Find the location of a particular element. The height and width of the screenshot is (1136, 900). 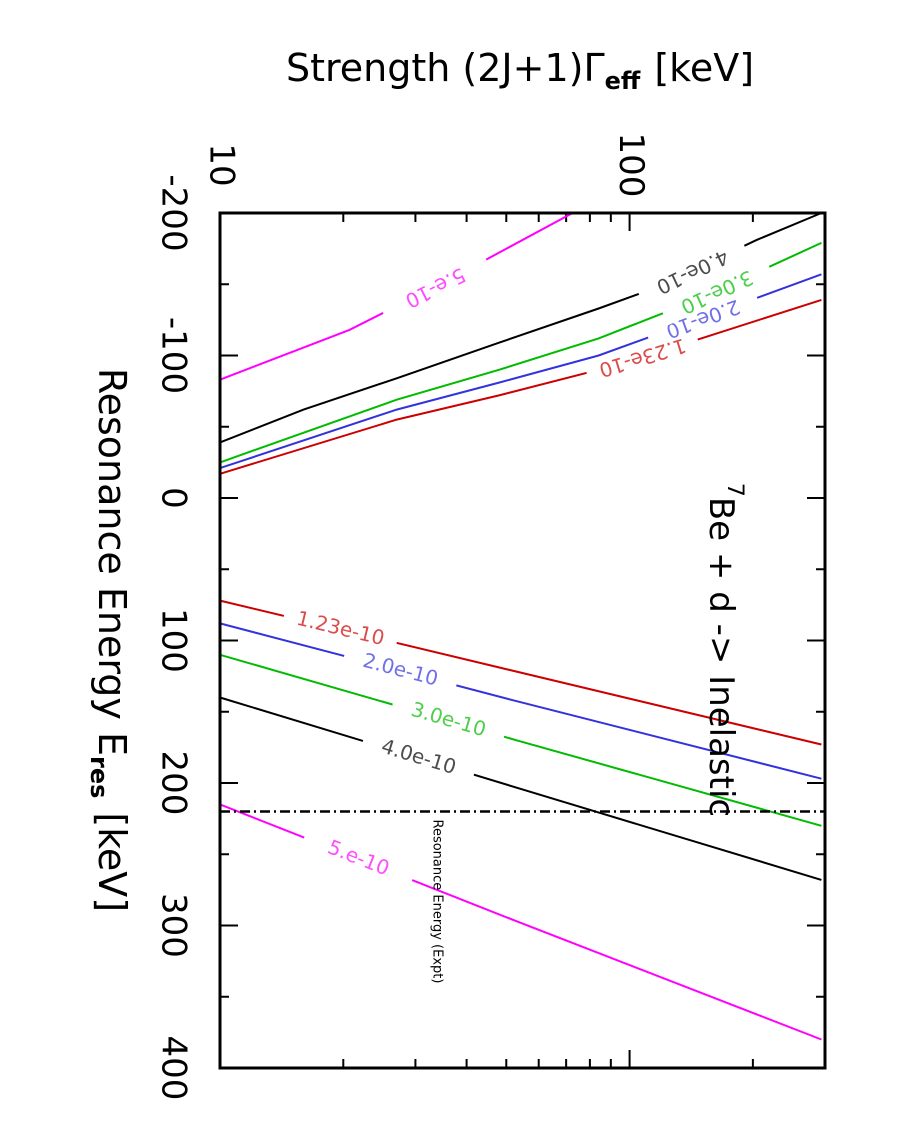

x-tick-label: 0 is located at coordinates (174, 498).